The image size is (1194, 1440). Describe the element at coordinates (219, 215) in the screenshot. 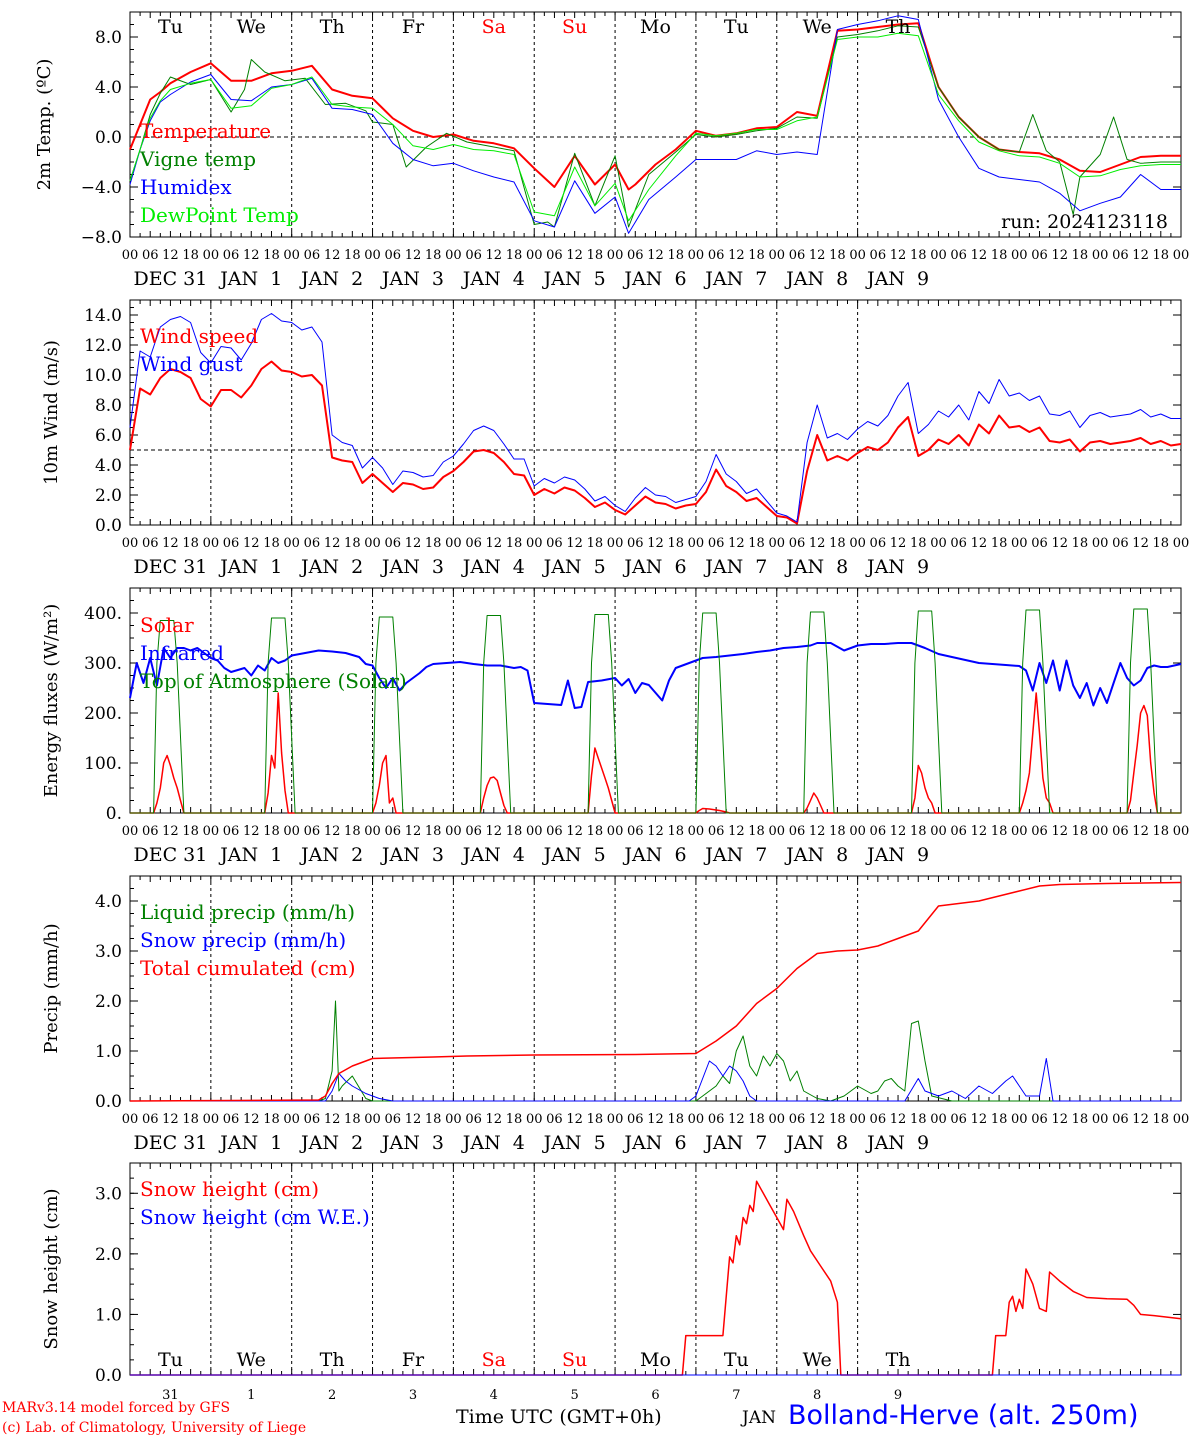

I see `legend-entry: DewPoint Temp` at that location.